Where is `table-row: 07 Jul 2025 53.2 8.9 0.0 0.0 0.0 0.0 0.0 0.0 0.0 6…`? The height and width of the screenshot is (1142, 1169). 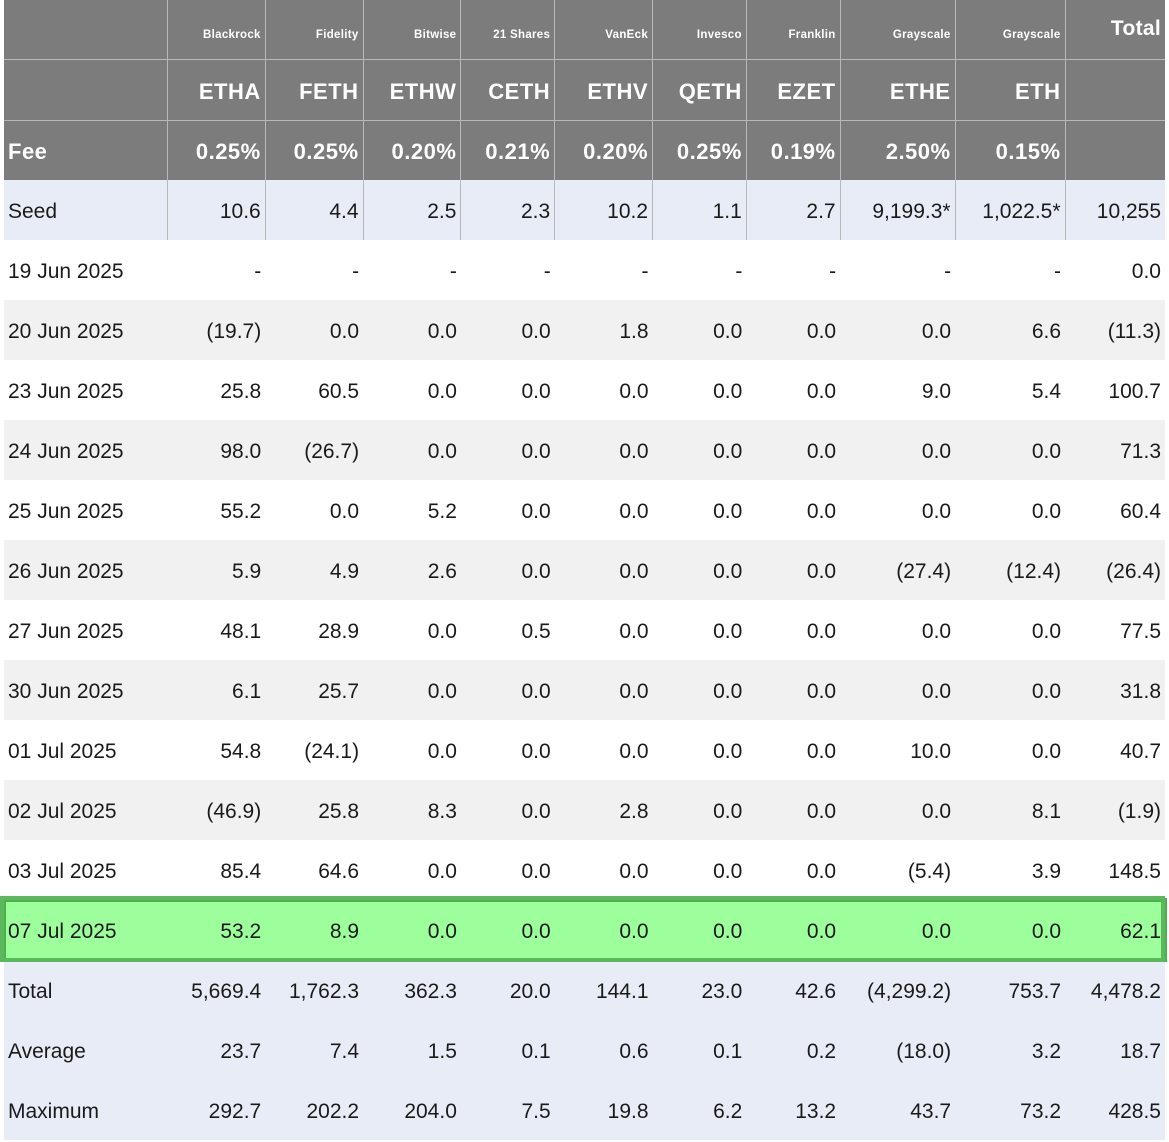
table-row: 07 Jul 2025 53.2 8.9 0.0 0.0 0.0 0.0 0.0 0.0 0.0 6… is located at coordinates (584, 930).